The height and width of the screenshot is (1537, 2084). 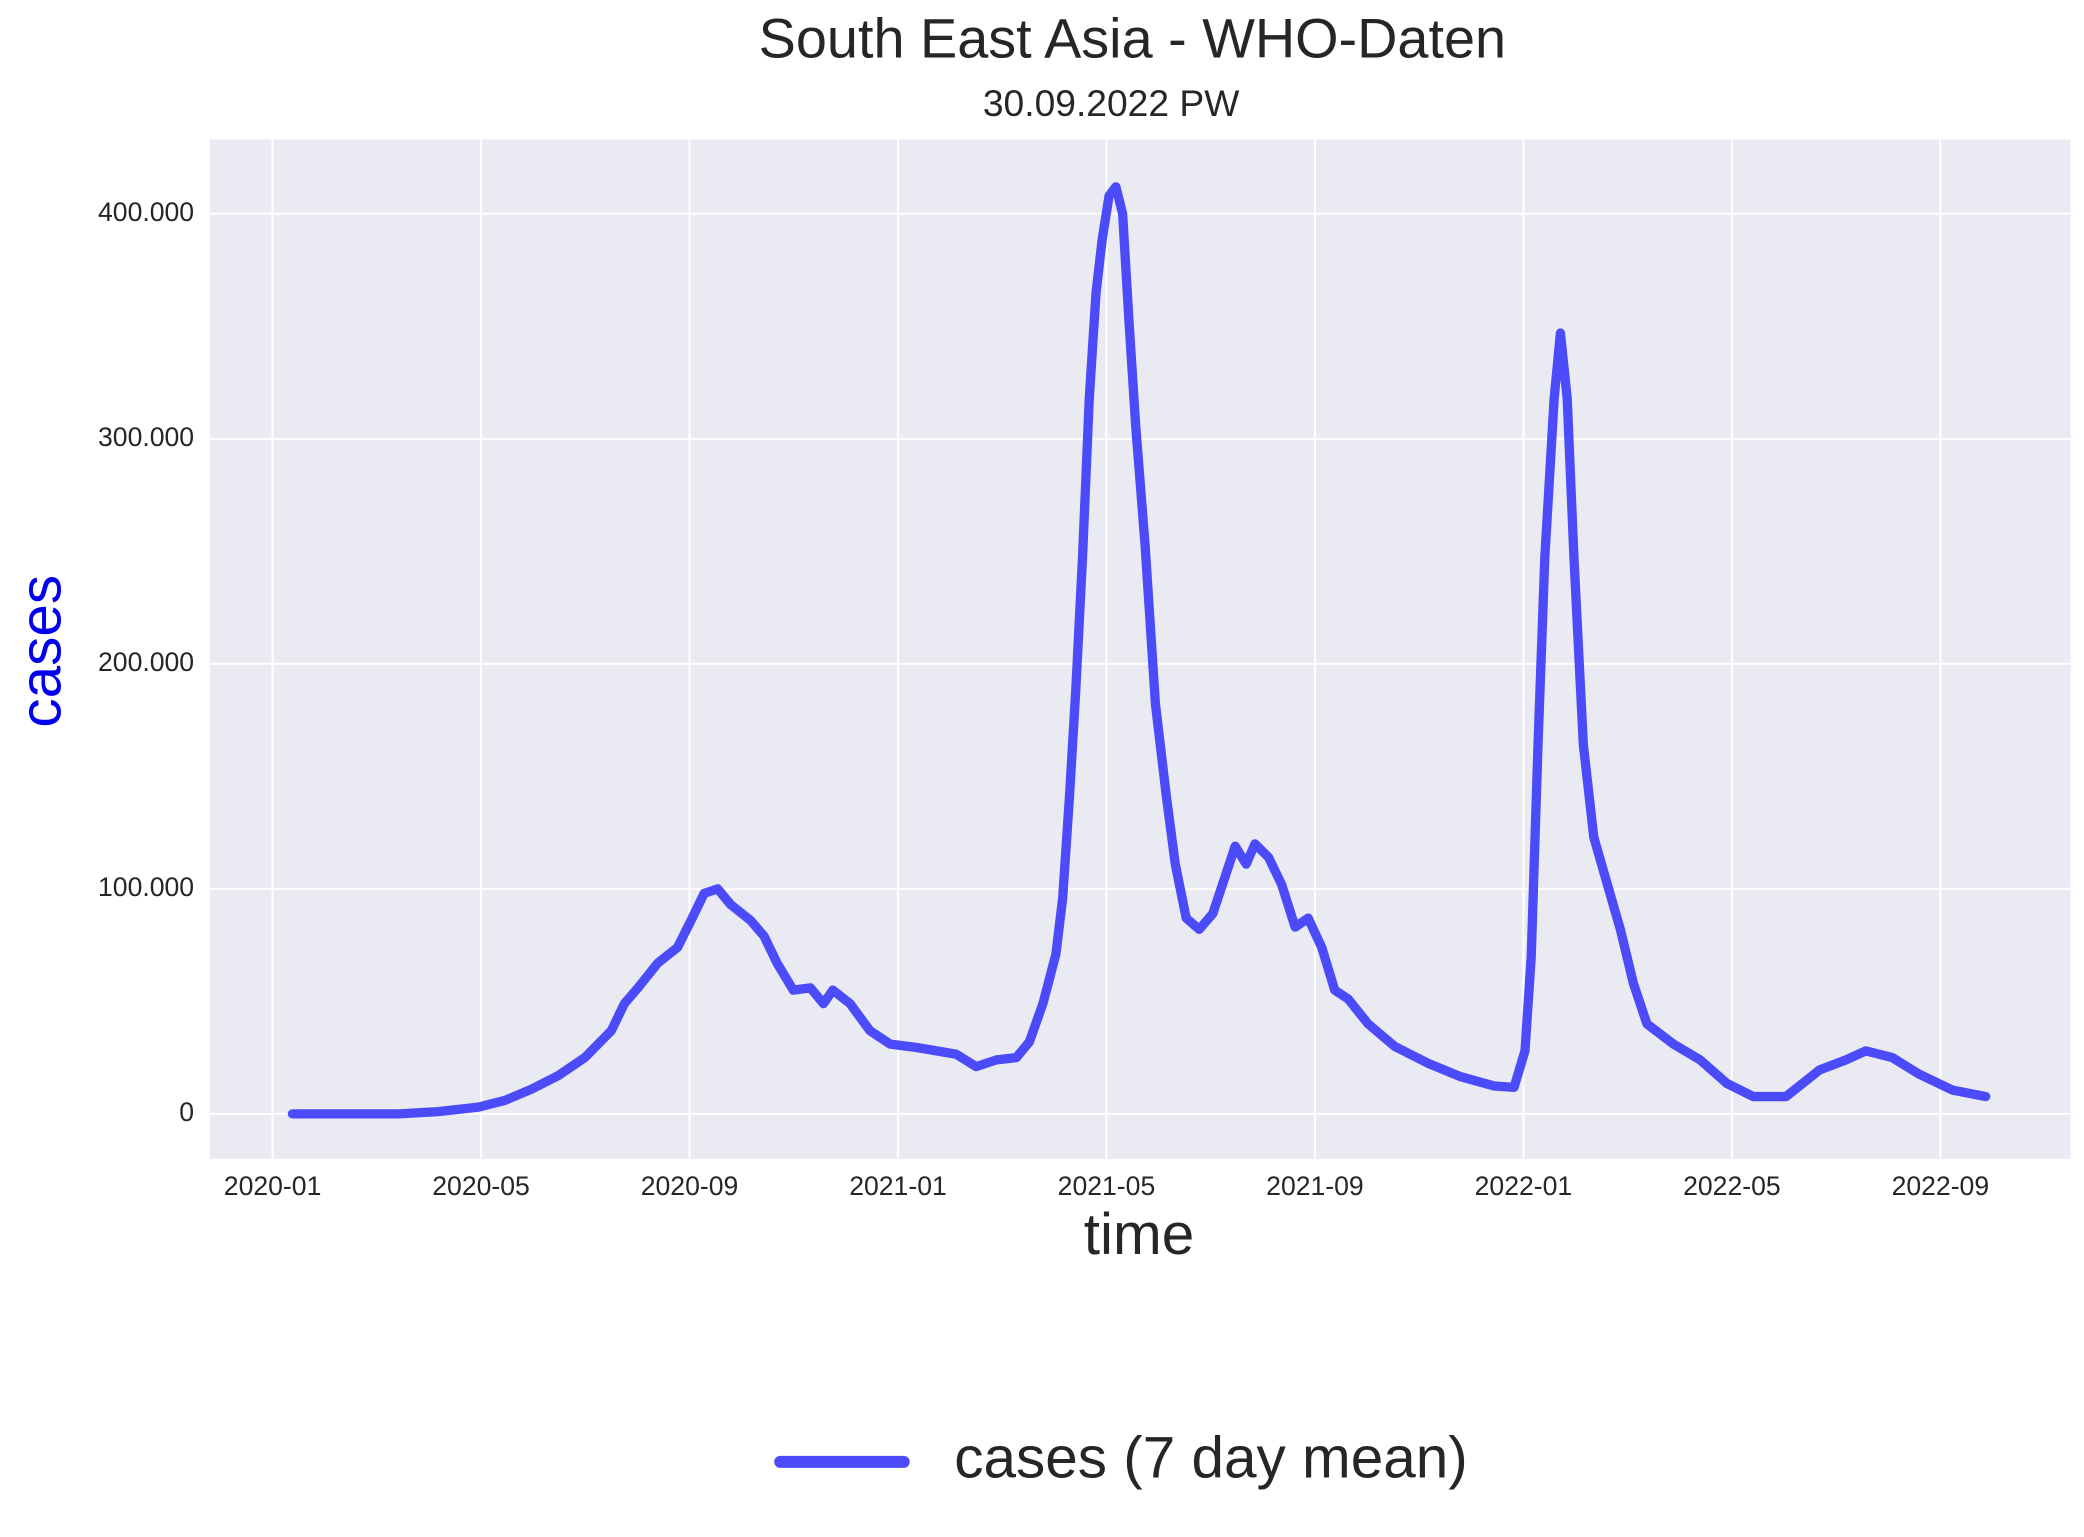 What do you see at coordinates (1732, 1186) in the screenshot?
I see `x-tick-label: 2022-05` at bounding box center [1732, 1186].